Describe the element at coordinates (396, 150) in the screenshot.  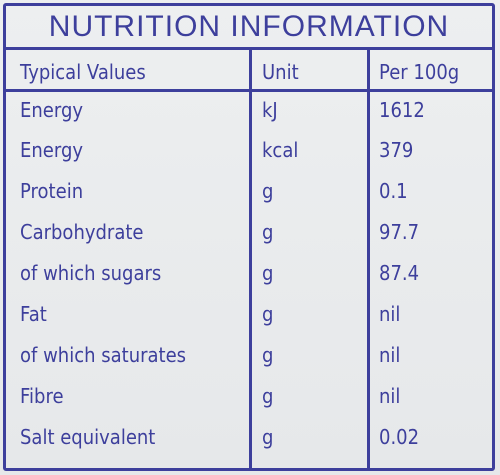
I see `row-value: 379` at that location.